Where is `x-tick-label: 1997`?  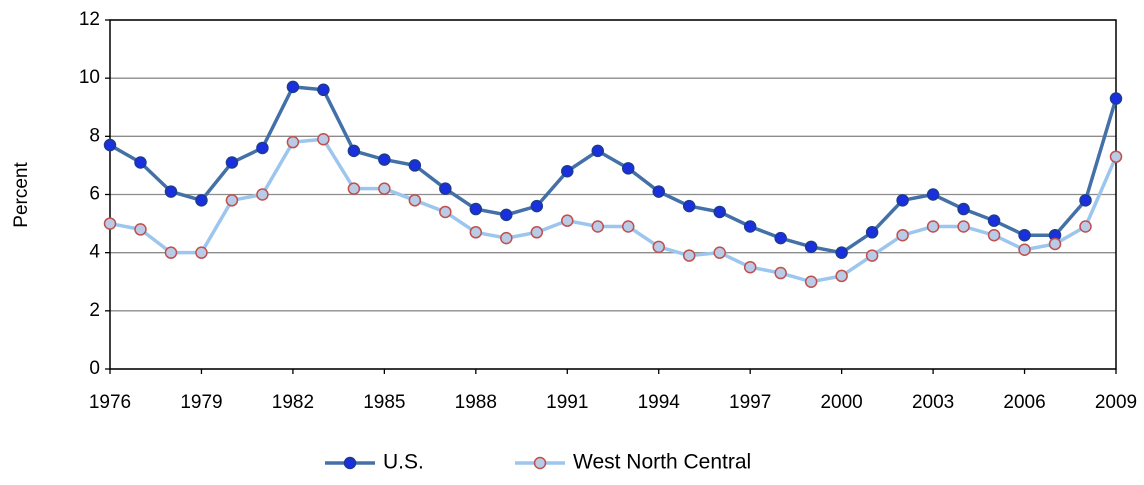 x-tick-label: 1997 is located at coordinates (750, 402).